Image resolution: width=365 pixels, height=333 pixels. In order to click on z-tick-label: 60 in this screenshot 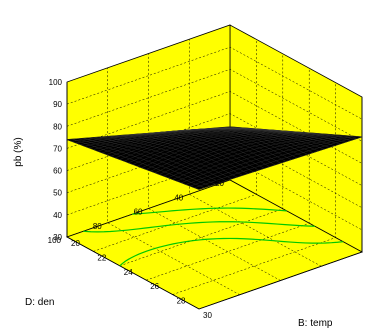, I will do `click(57, 171)`.